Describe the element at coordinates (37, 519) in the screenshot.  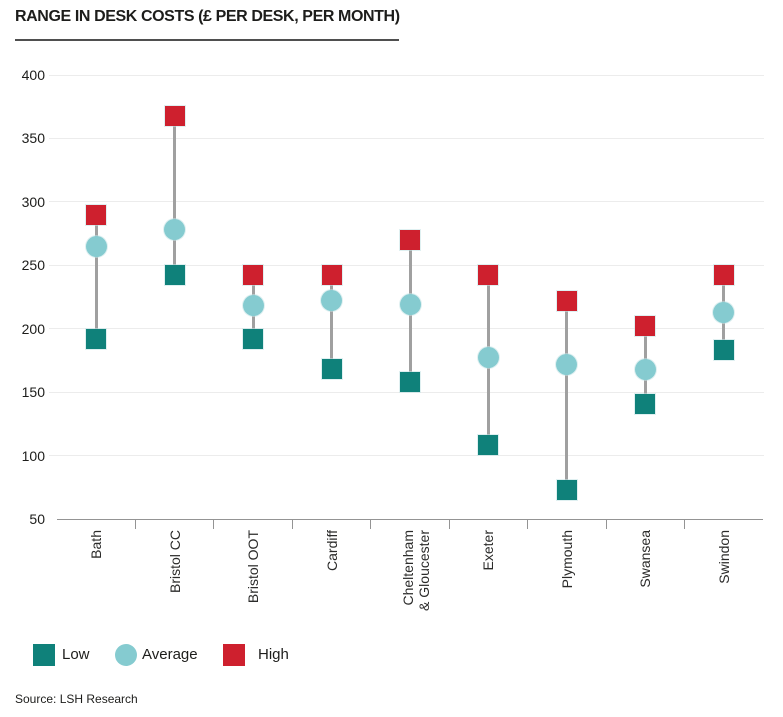
I see `y-axis-tick-label: 50` at that location.